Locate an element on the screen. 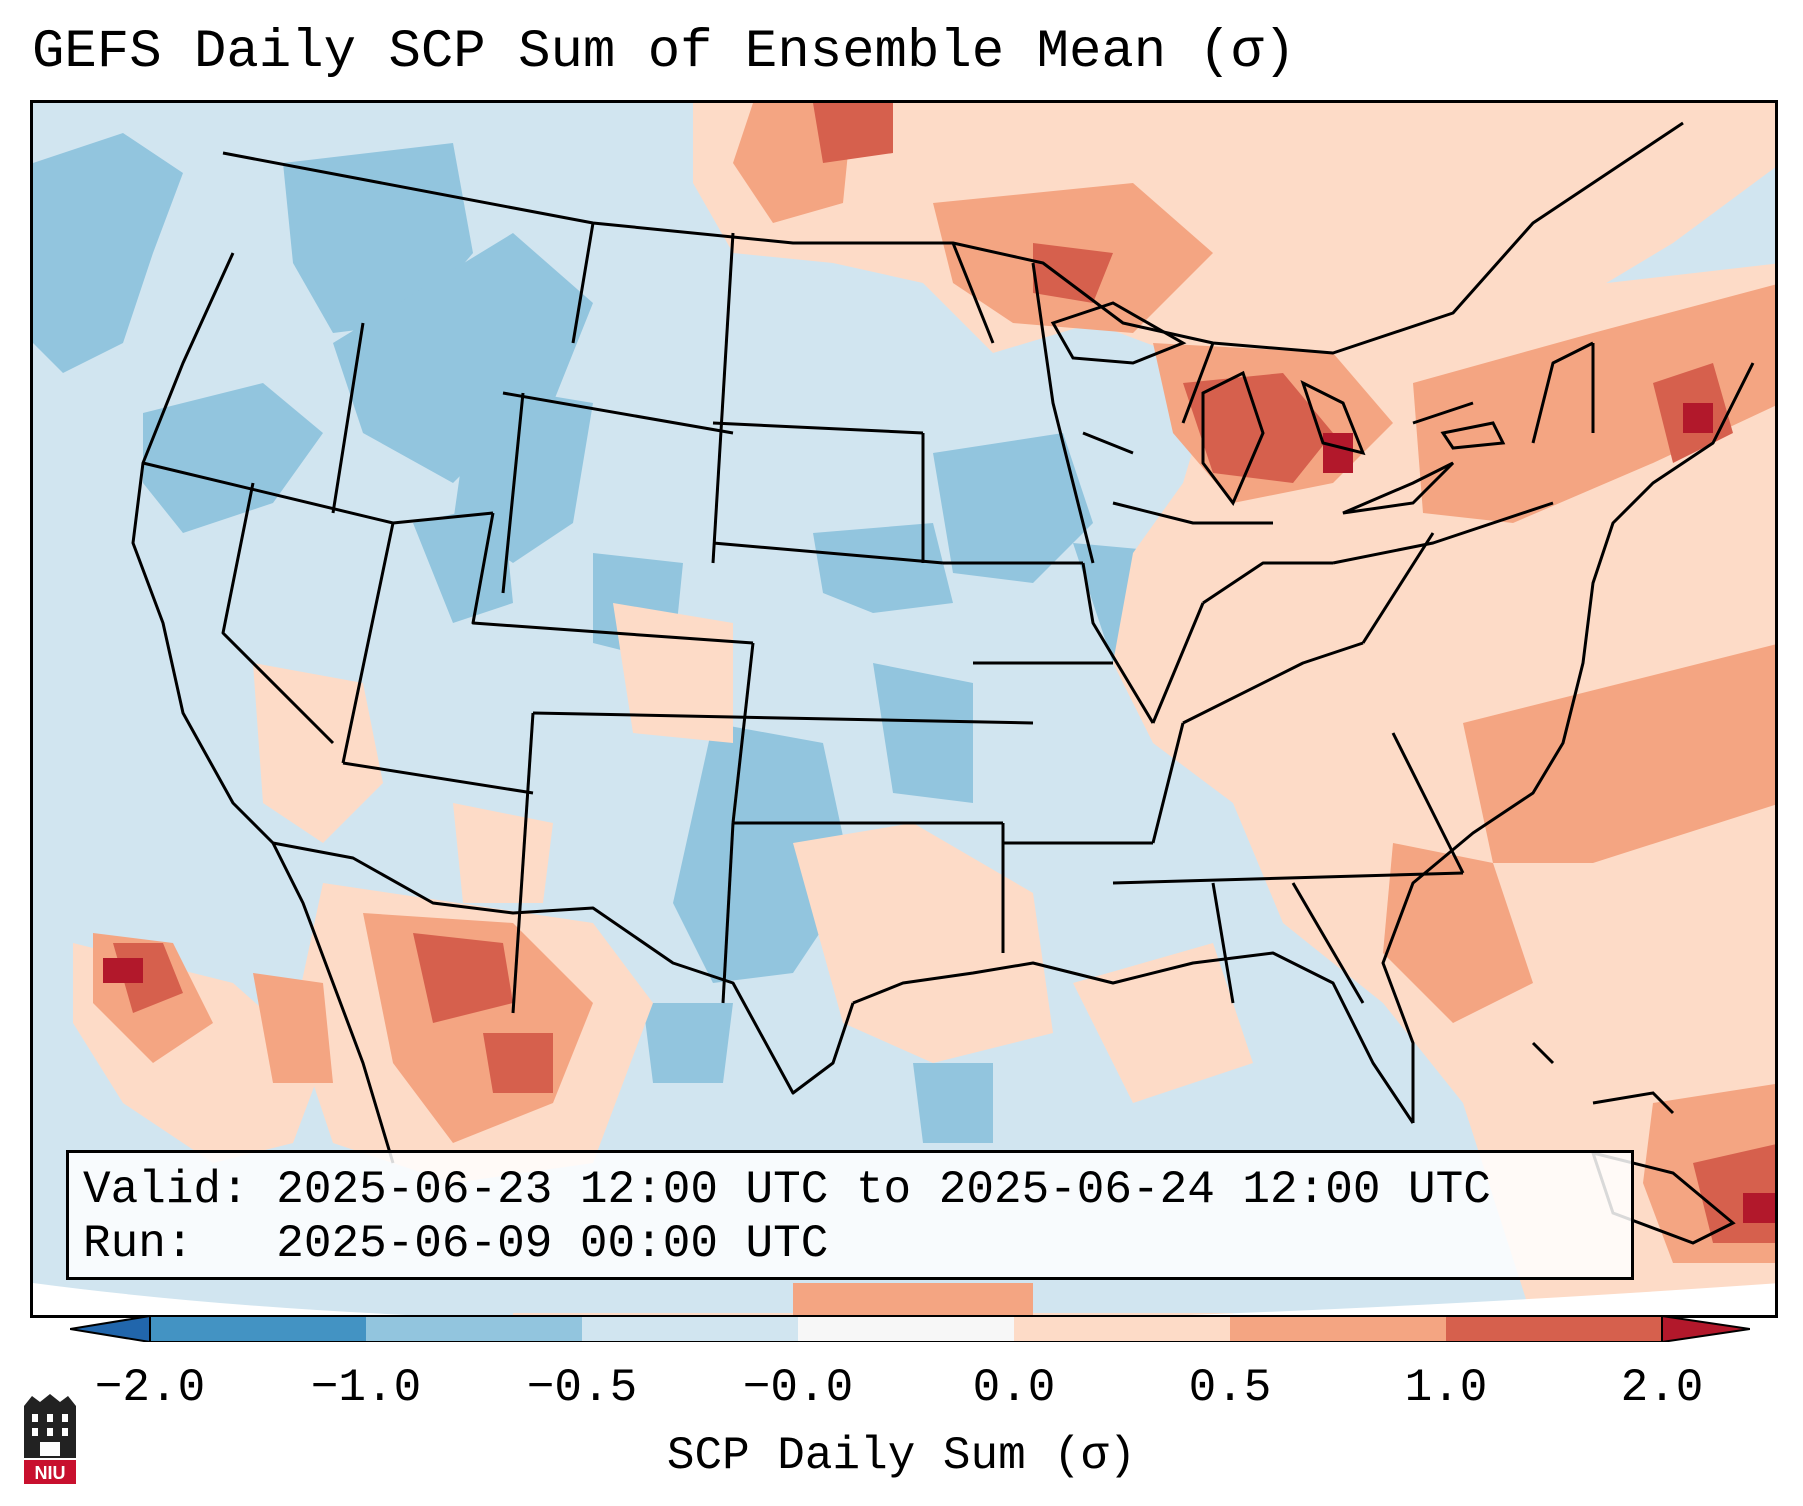 The height and width of the screenshot is (1506, 1803). colorbar-label: SCP Daily Sum (σ) is located at coordinates (901, 1456).